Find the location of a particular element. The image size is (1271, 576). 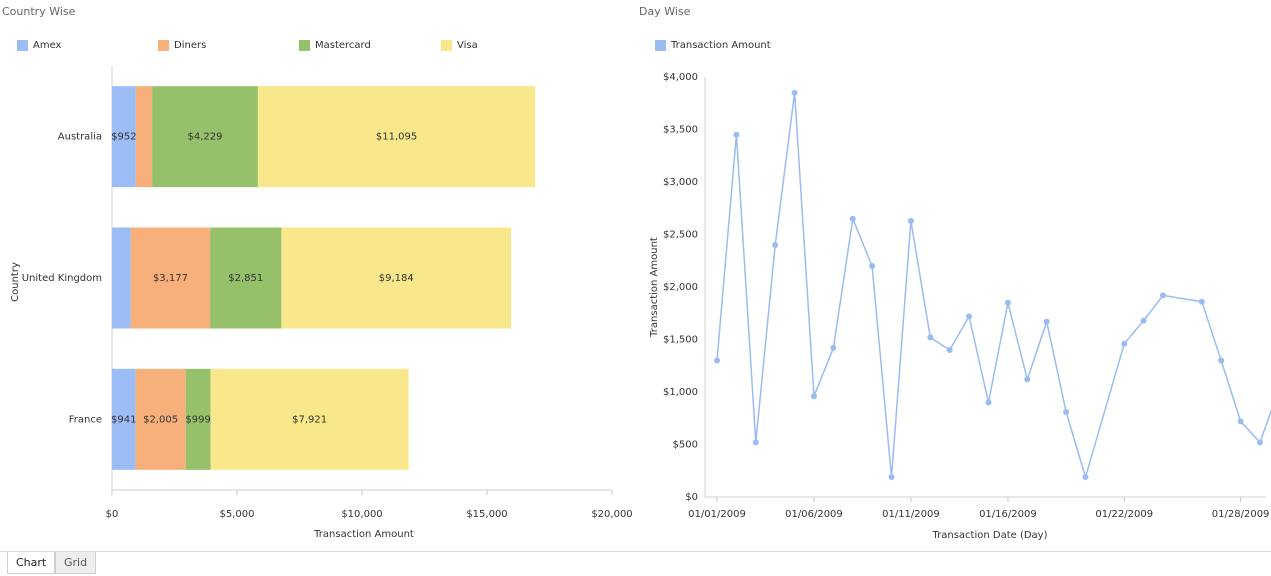

x-axis-title: Transaction Date (Day) is located at coordinates (989, 535).